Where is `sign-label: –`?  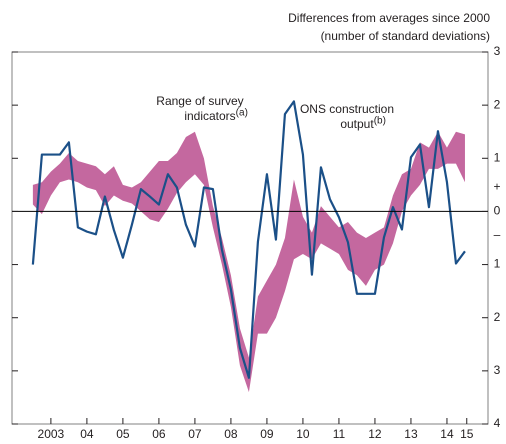 sign-label: – is located at coordinates (497, 235).